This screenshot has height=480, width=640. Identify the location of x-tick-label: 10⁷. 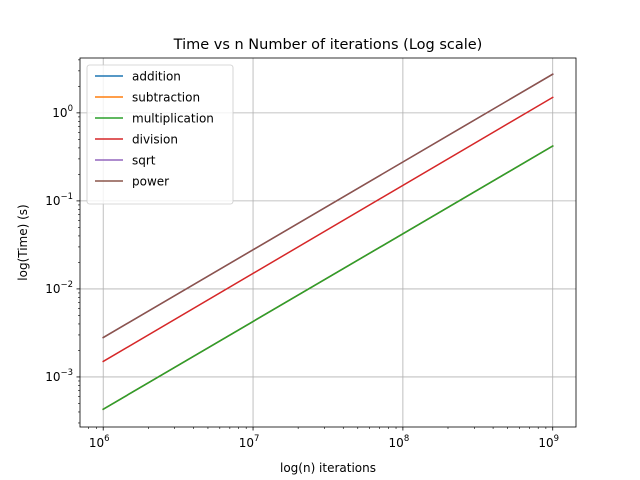
(249, 442).